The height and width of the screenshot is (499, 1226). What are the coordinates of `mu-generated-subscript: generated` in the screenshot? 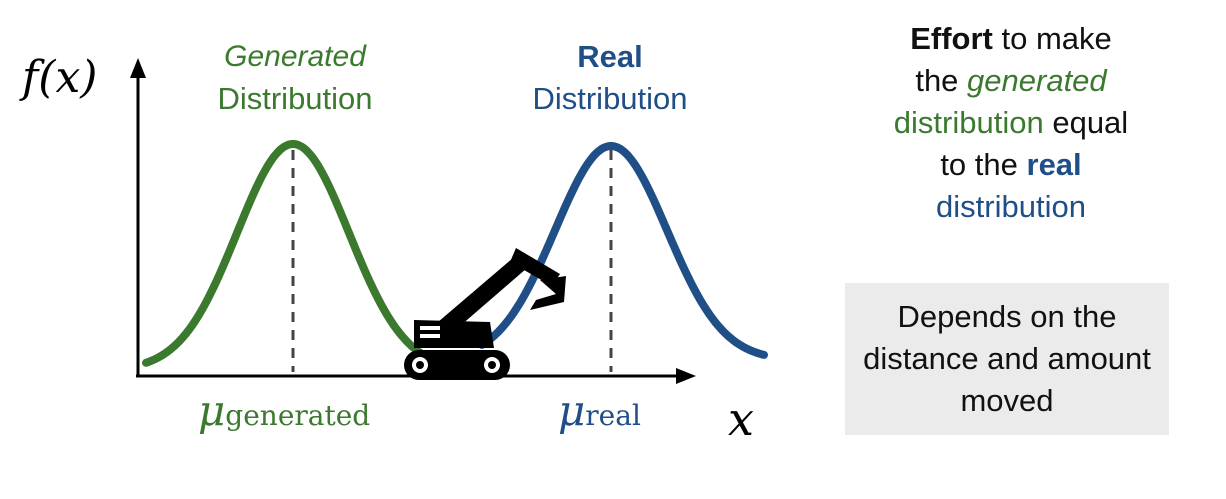 It's located at (298, 415).